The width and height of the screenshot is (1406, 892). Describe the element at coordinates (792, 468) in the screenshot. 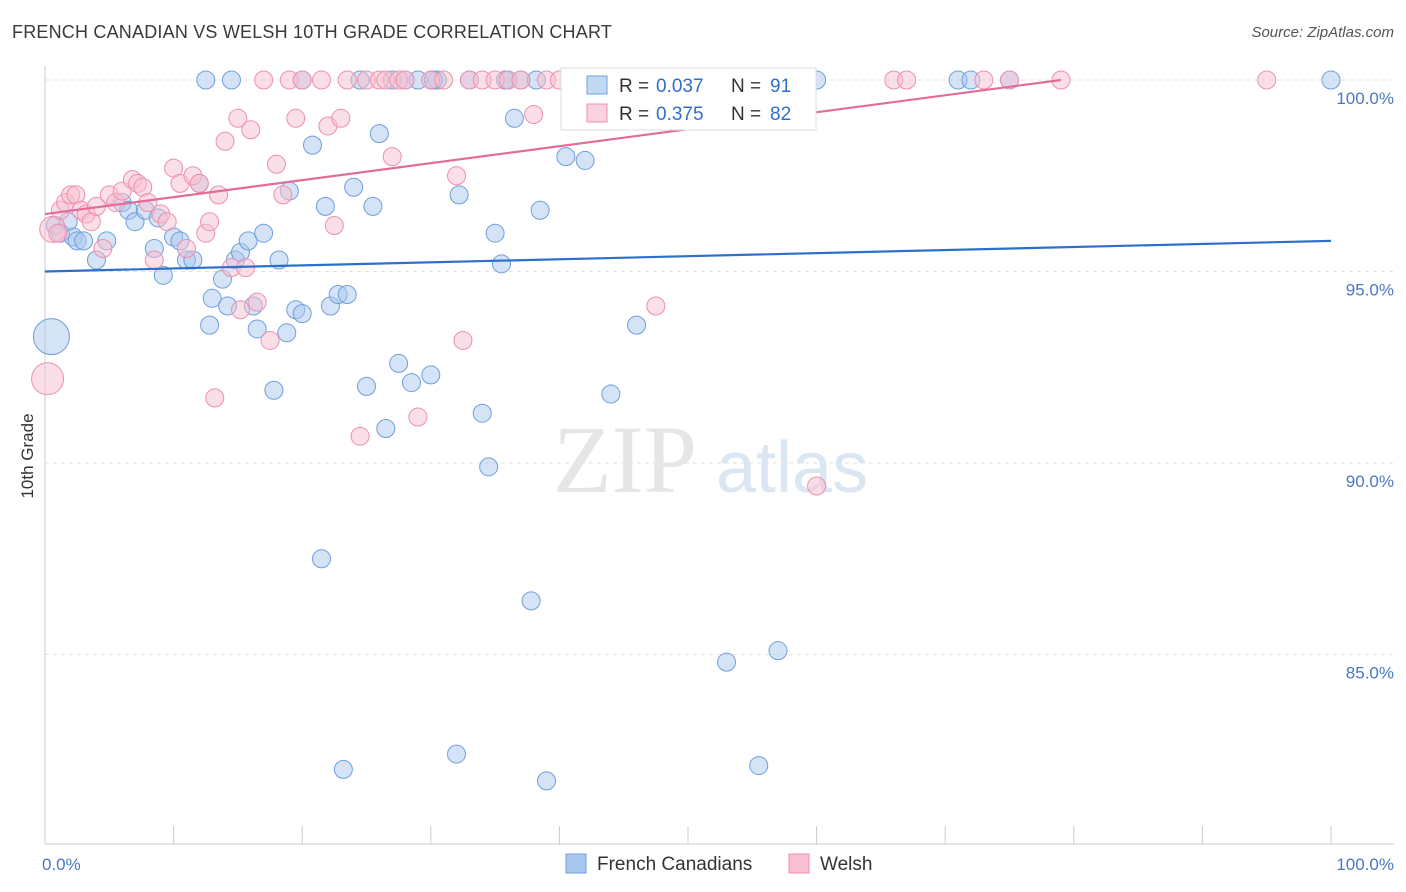

I see `watermark-atlas: atlas` at that location.